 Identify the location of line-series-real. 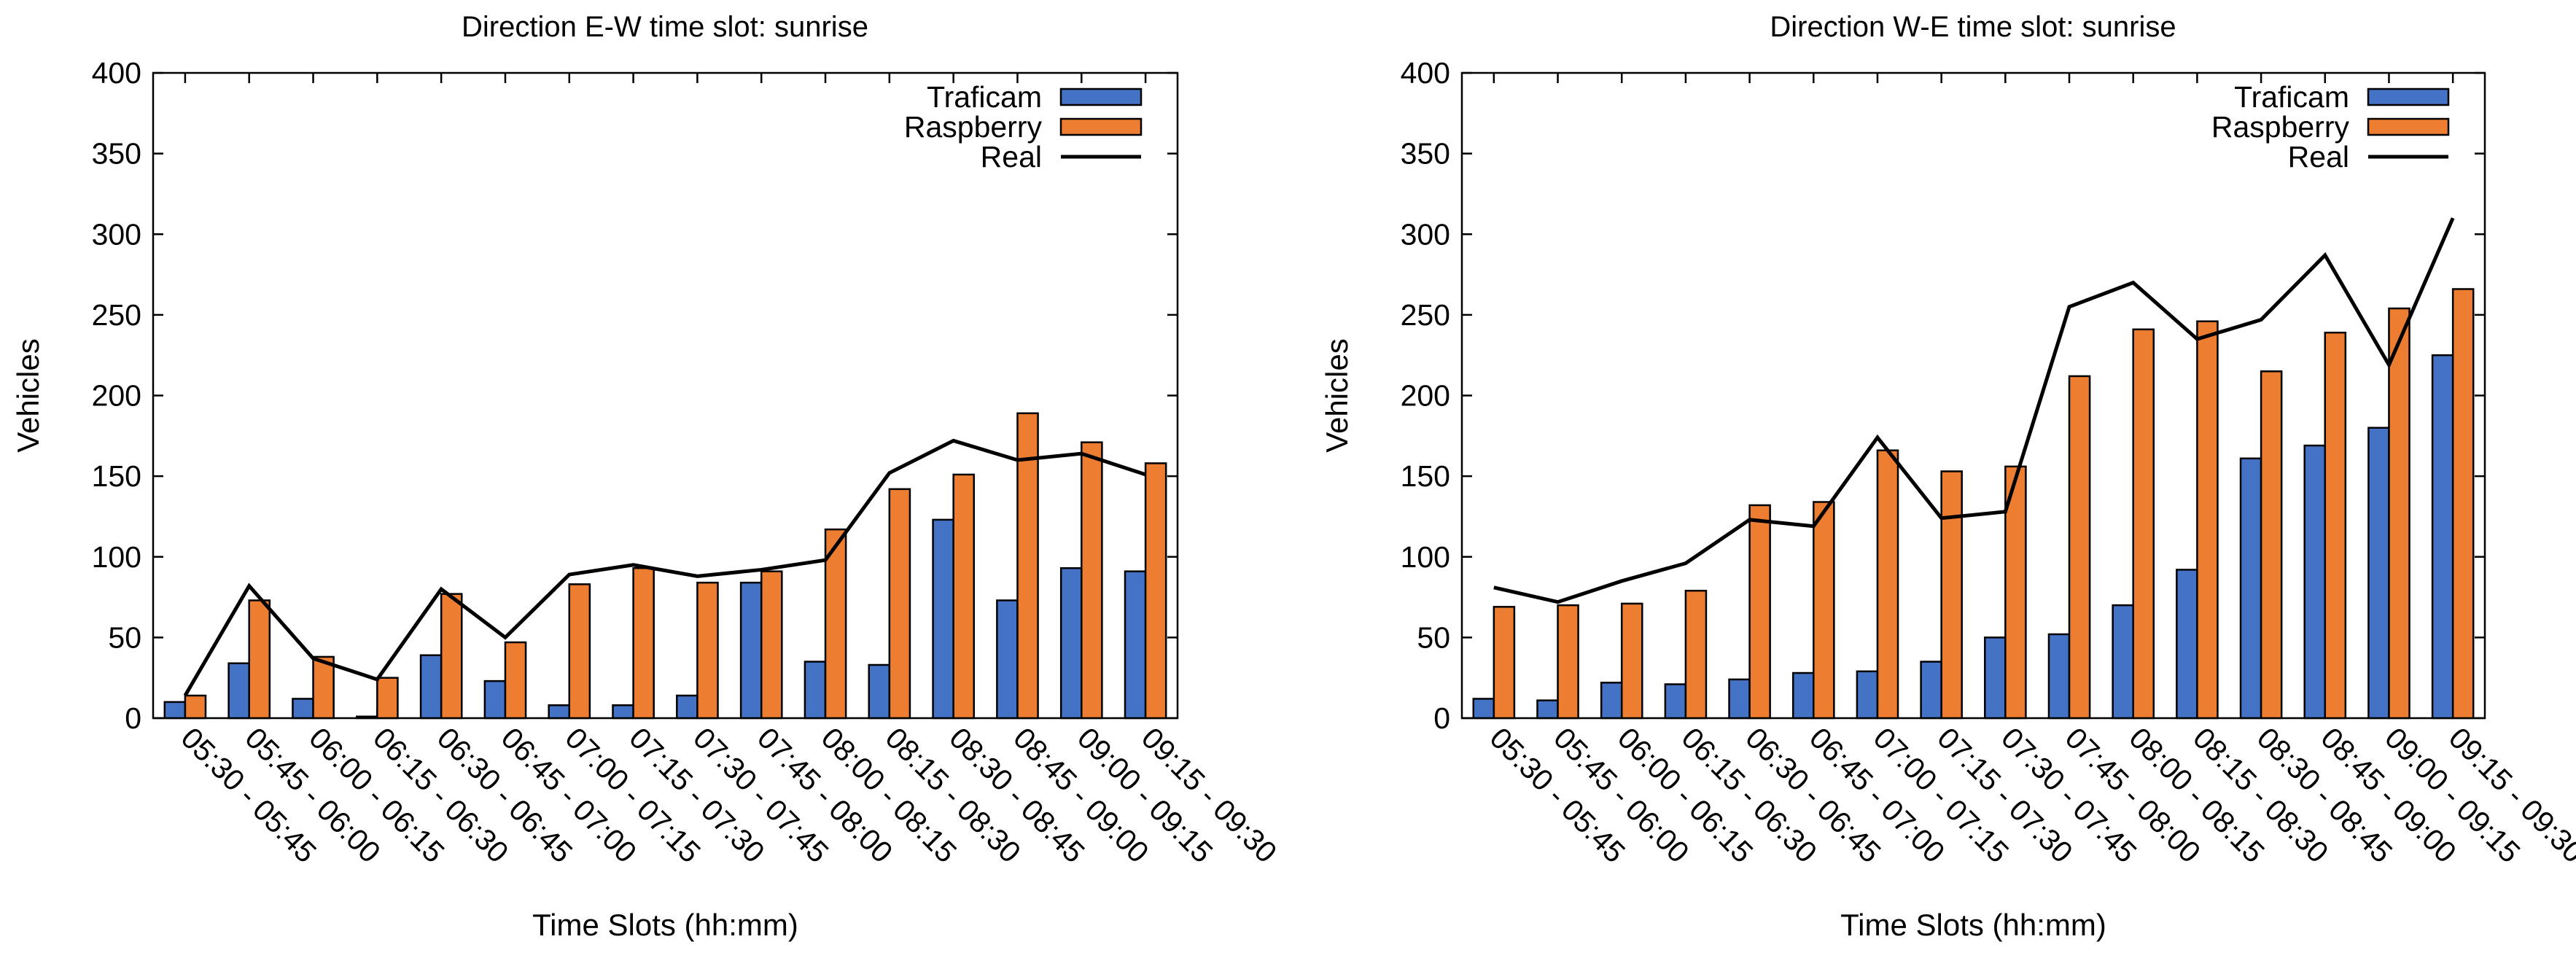
(664, 567).